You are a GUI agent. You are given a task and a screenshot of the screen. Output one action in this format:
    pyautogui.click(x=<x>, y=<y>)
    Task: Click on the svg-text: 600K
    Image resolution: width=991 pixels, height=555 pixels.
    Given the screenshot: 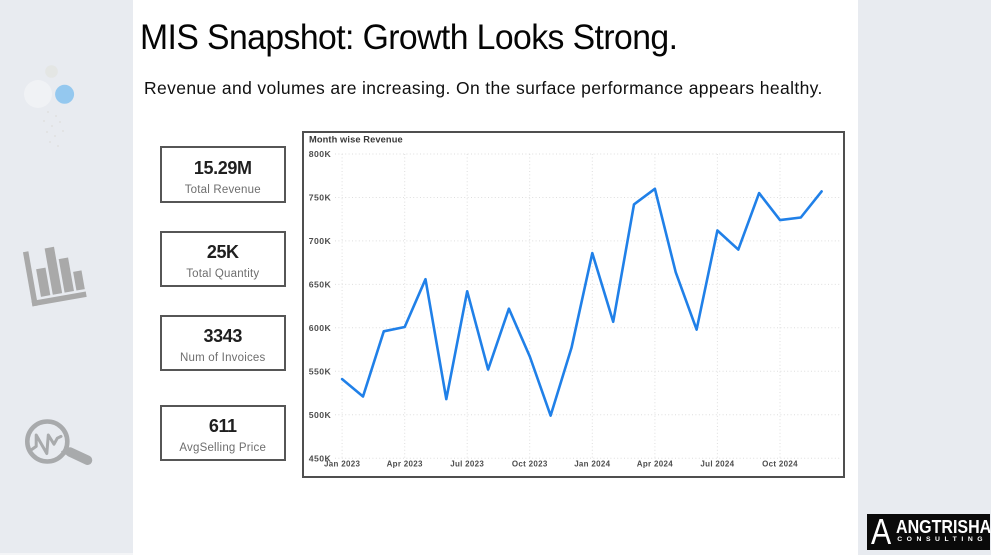 What is the action you would take?
    pyautogui.click(x=320, y=328)
    